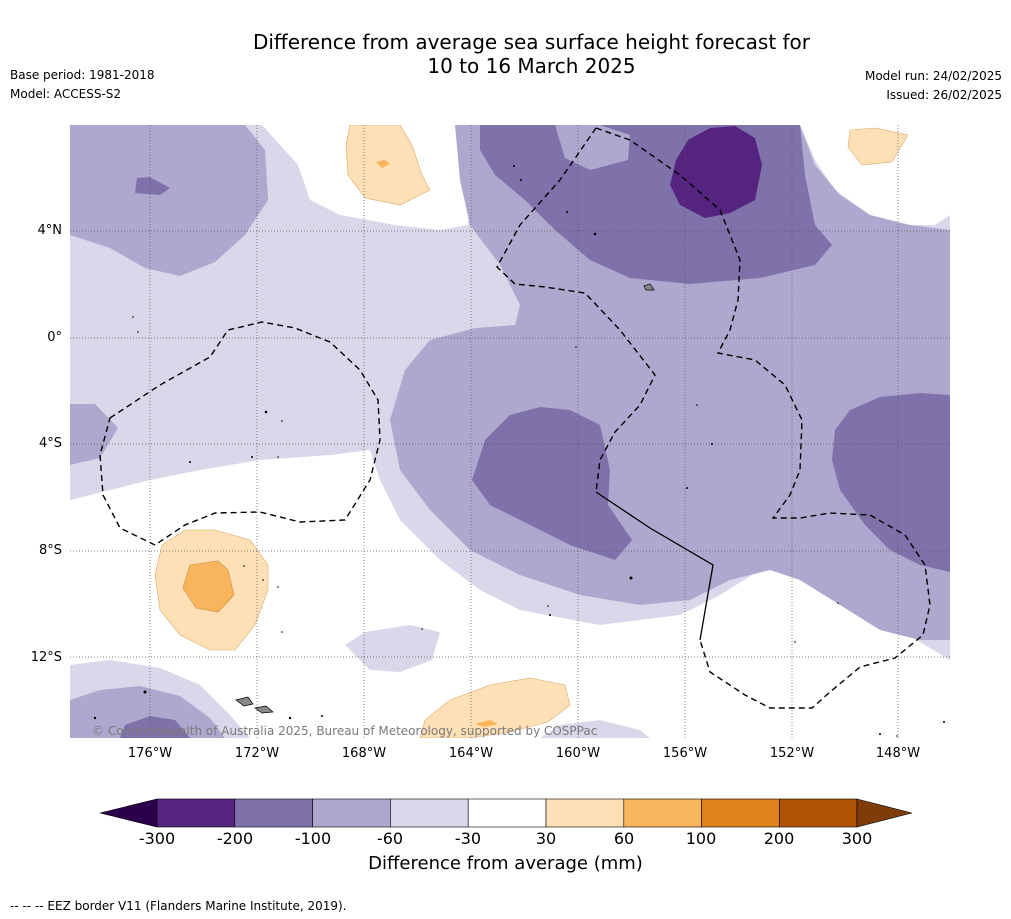 The height and width of the screenshot is (919, 1011). Describe the element at coordinates (933, 76) in the screenshot. I see `model-run: Model run: 24/02/2025` at that location.